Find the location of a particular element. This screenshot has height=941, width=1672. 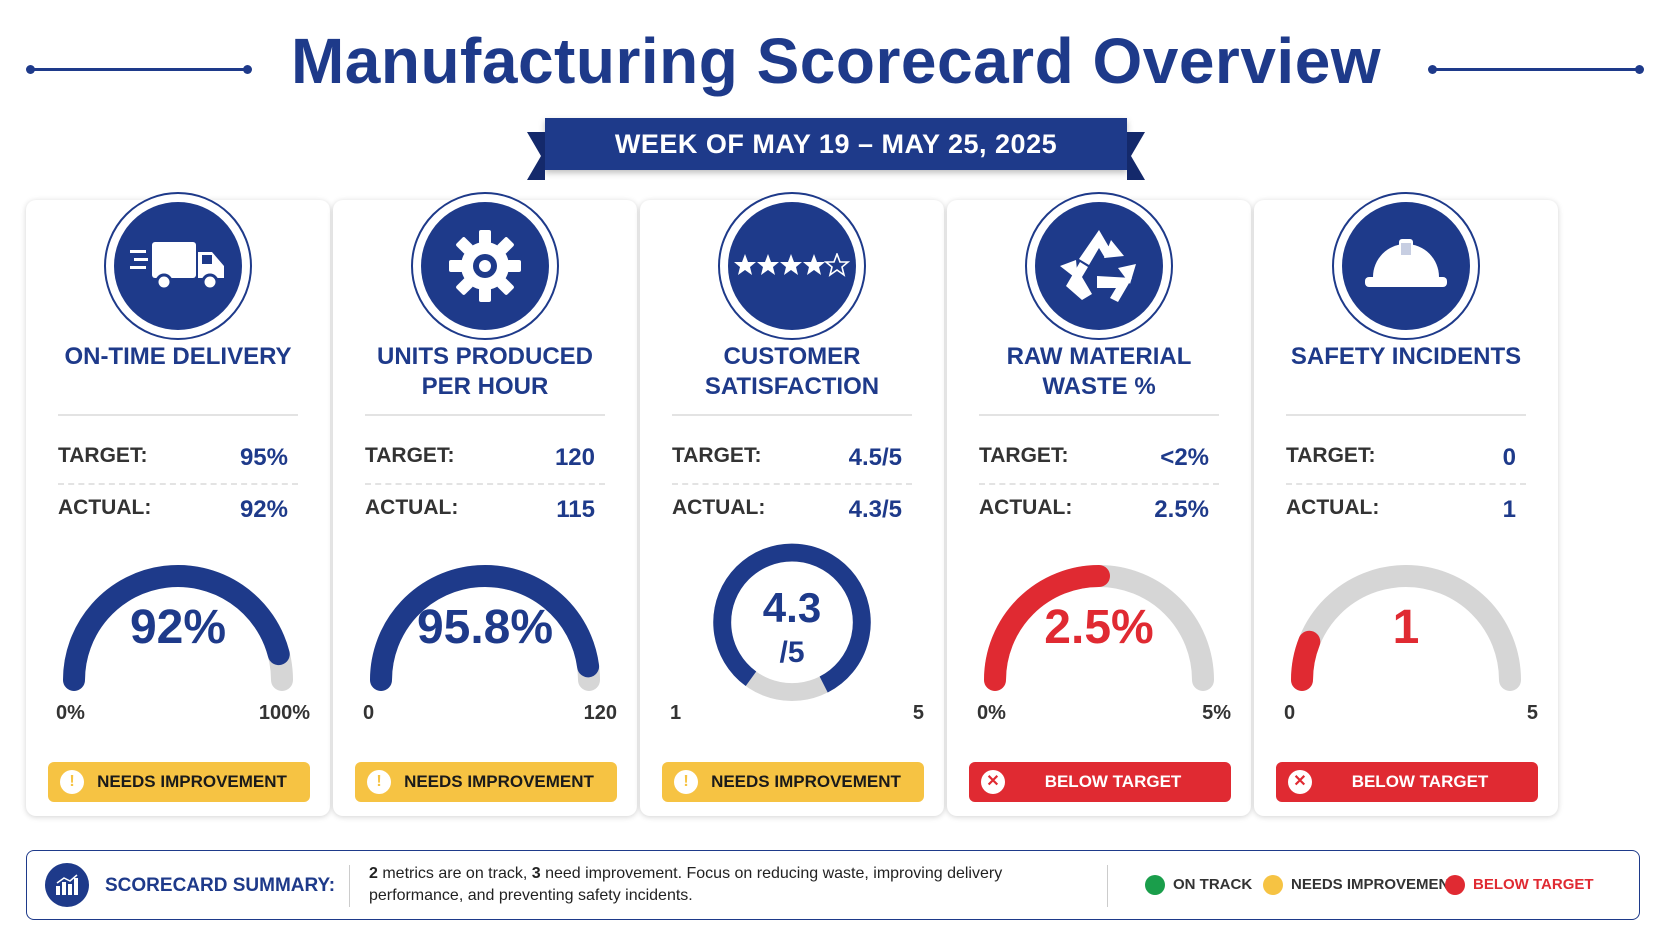

star-rating-icon-badge is located at coordinates (792, 266).